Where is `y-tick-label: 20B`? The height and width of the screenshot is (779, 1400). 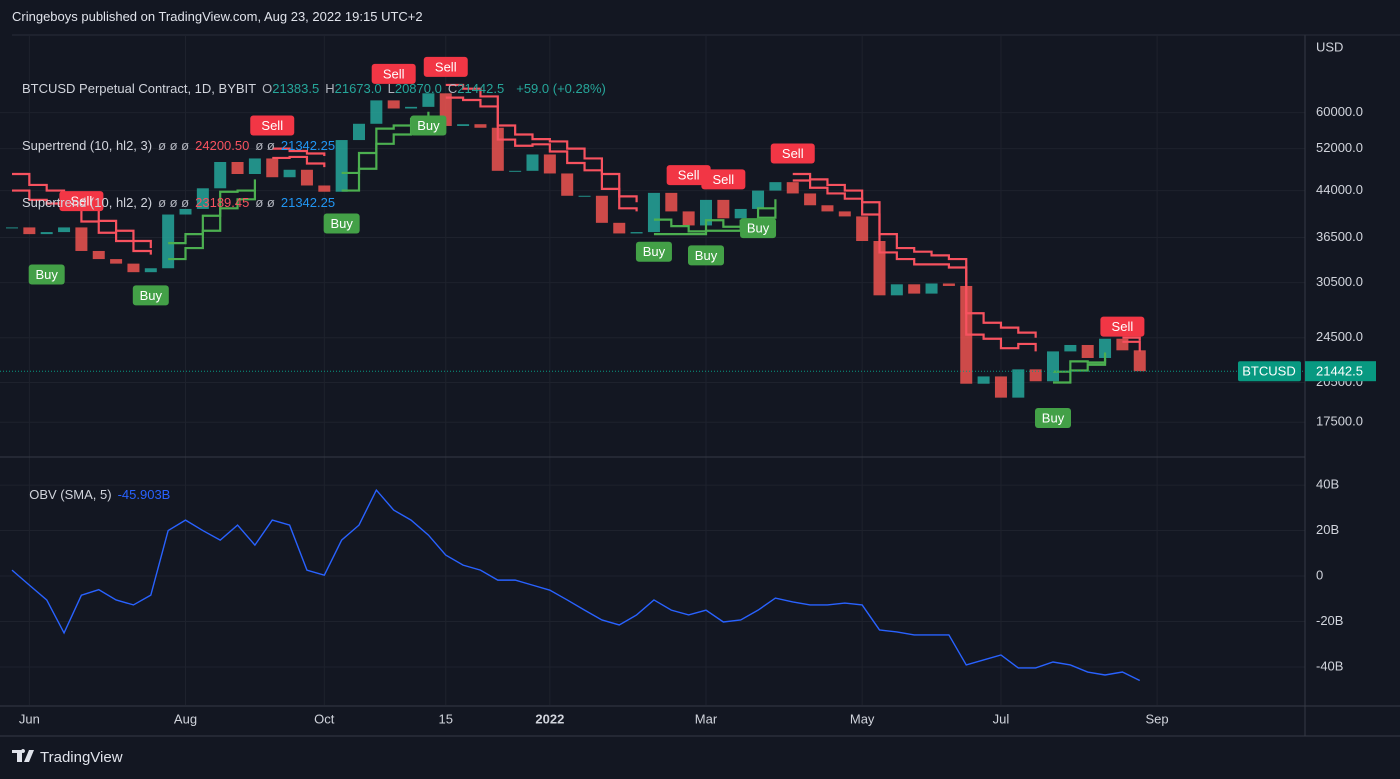 y-tick-label: 20B is located at coordinates (1327, 529).